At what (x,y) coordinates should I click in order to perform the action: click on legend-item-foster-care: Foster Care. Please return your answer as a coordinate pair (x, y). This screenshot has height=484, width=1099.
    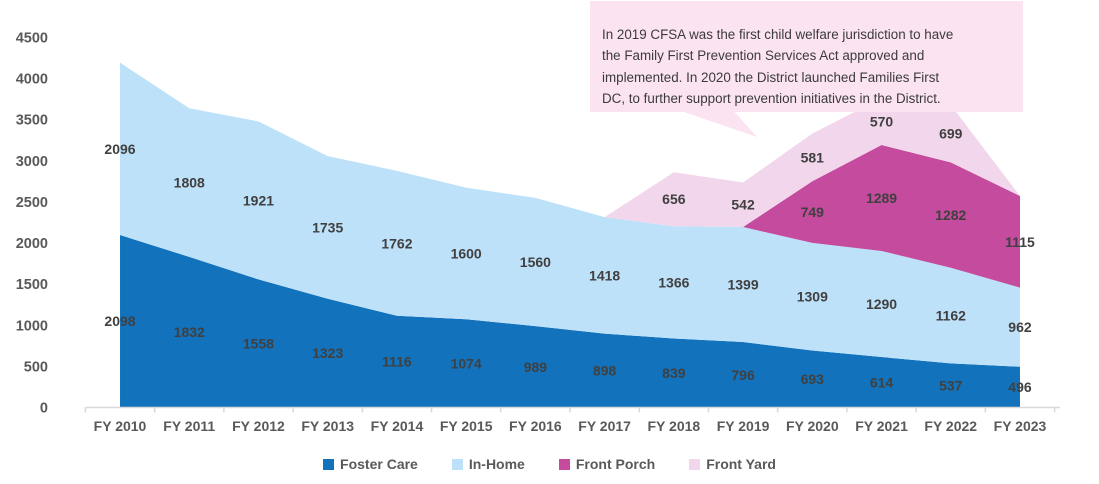
    Looking at the image, I should click on (370, 464).